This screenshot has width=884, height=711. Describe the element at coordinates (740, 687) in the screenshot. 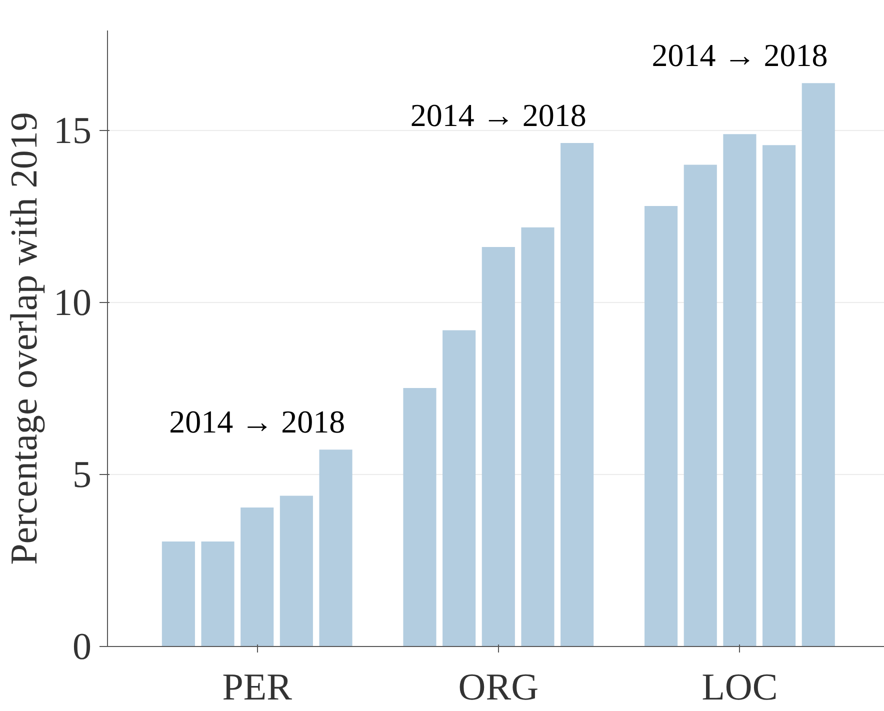

I see `x-tick-label: LOC` at that location.